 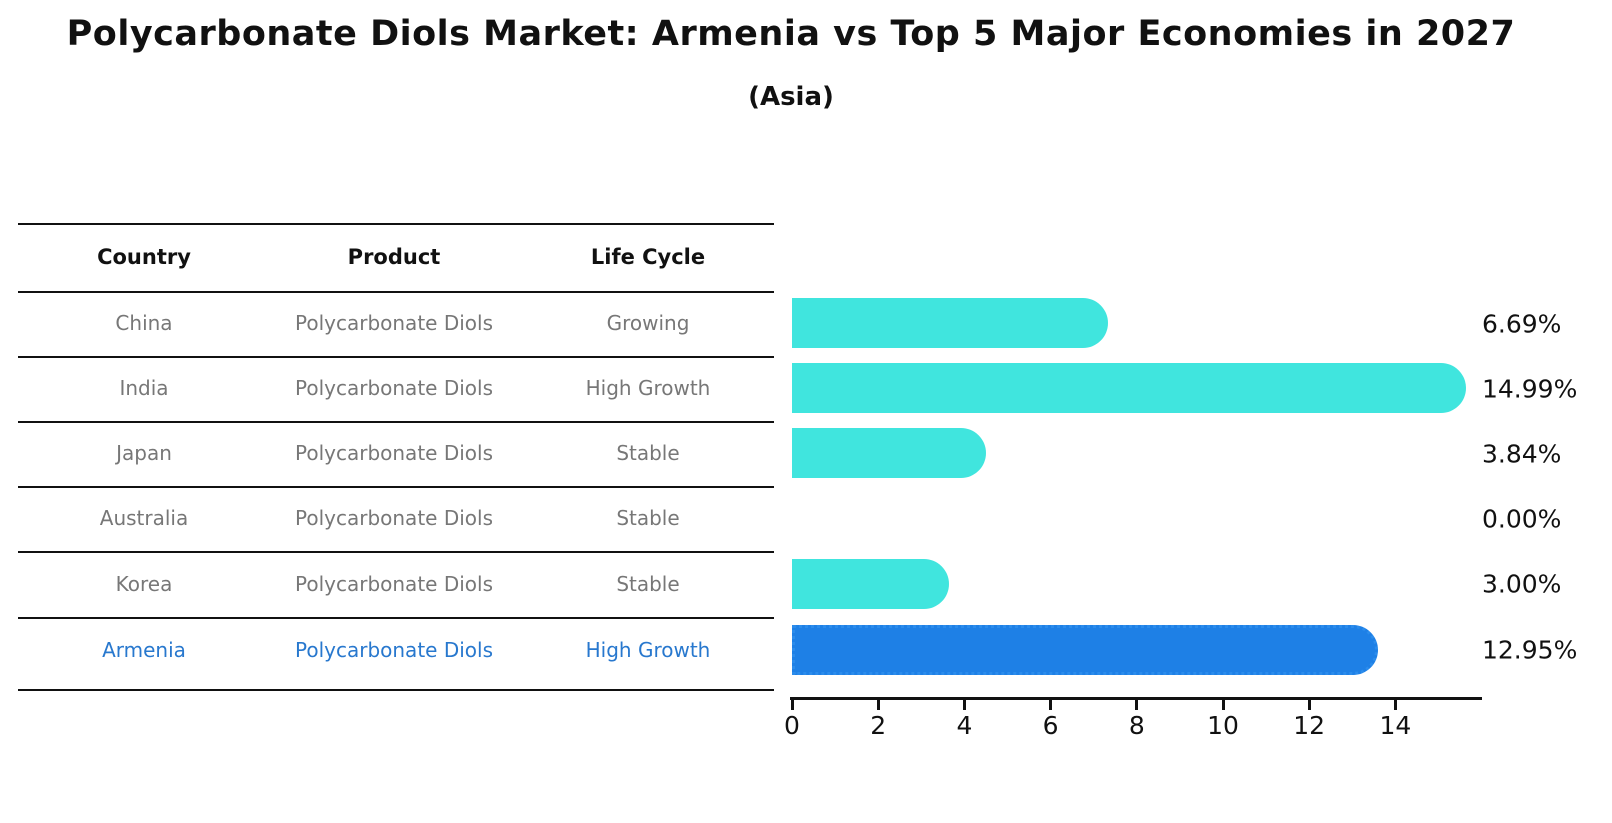 I want to click on x-tick-label: 4, so click(x=964, y=725).